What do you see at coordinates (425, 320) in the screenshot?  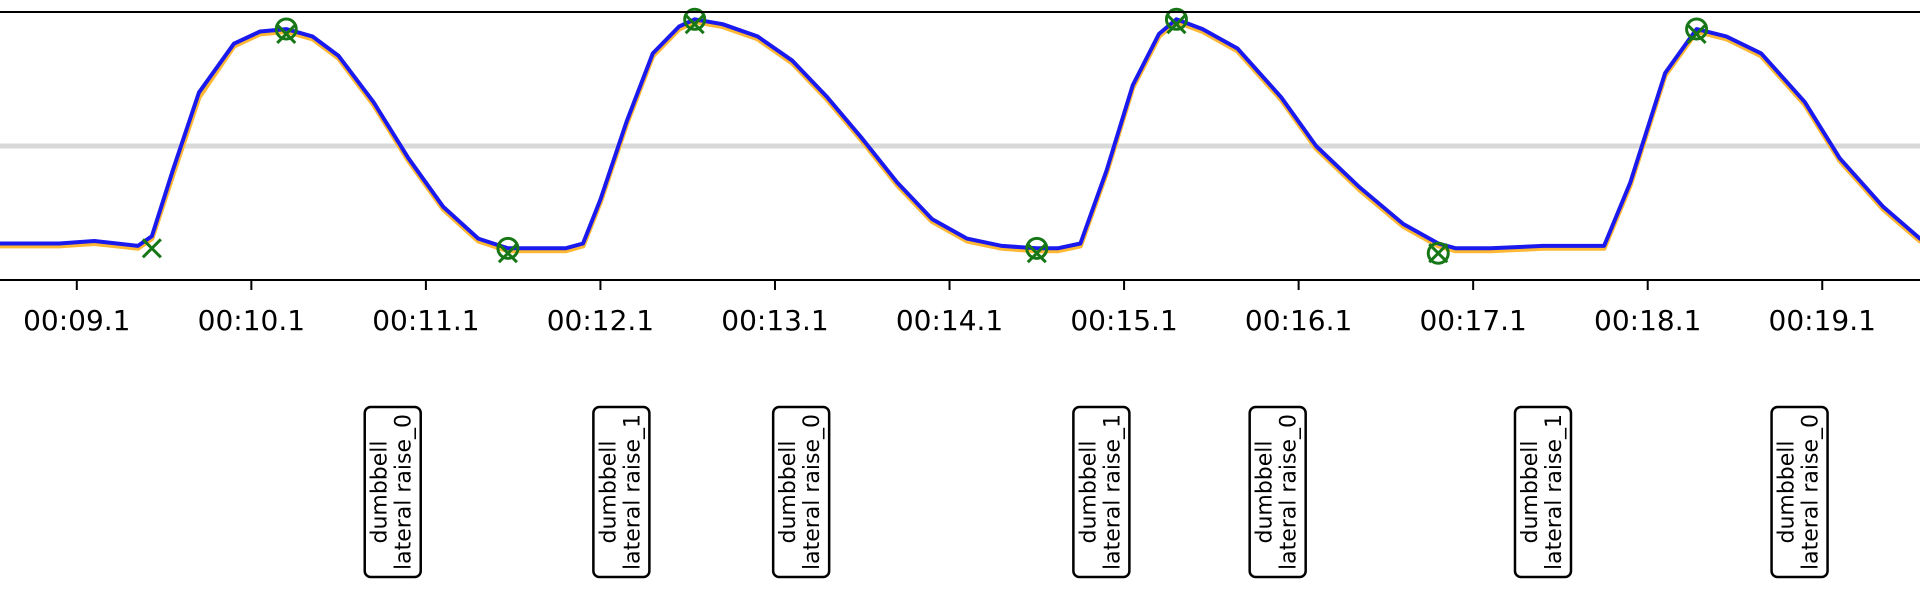 I see `x-tick-label: 00:11.1` at bounding box center [425, 320].